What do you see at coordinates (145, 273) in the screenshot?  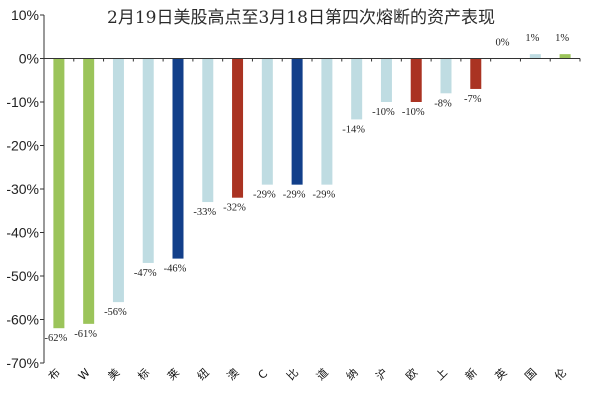 I see `data-label: -47%` at bounding box center [145, 273].